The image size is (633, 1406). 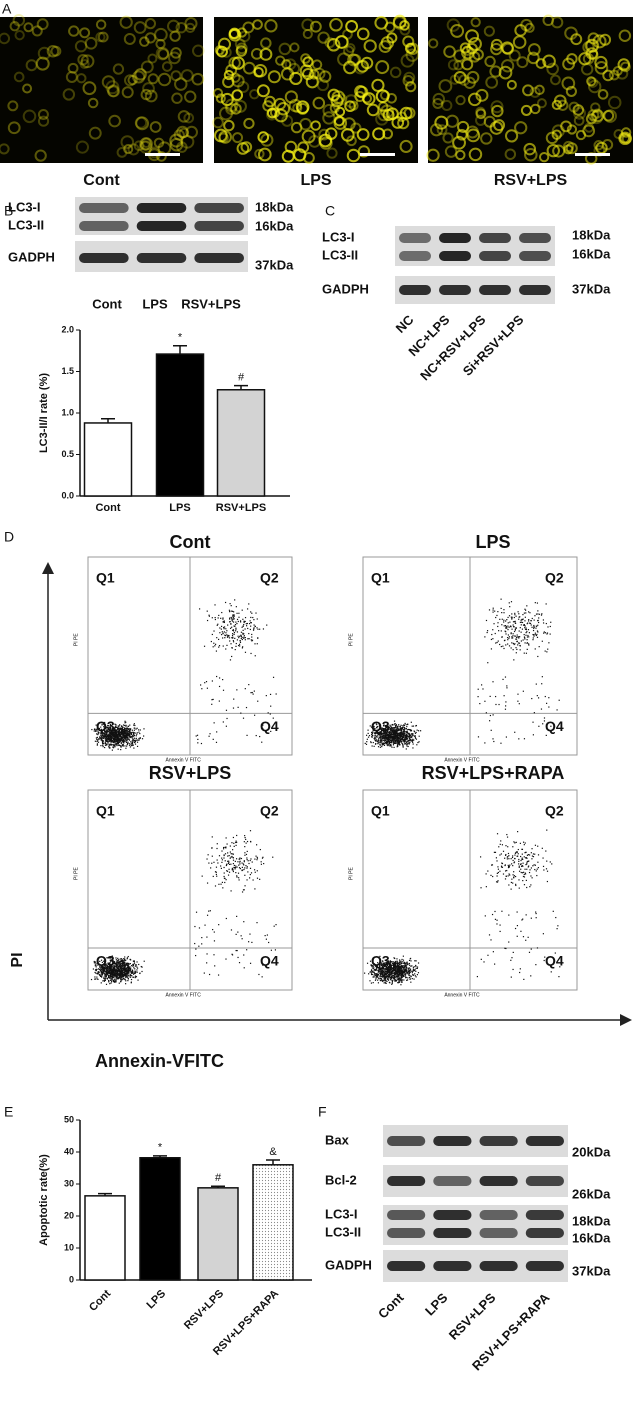 I want to click on blot-label: 16kDa, so click(x=591, y=253).